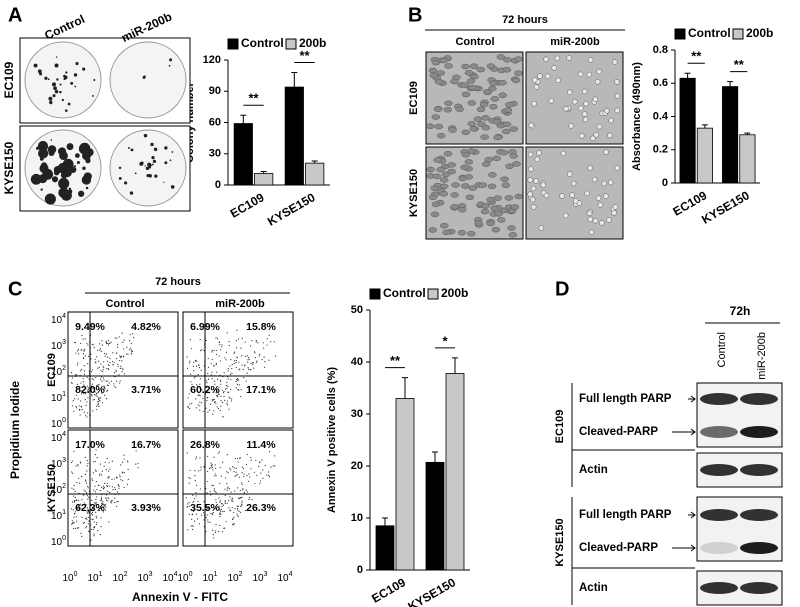 The width and height of the screenshot is (800, 607). Describe the element at coordinates (176, 574) in the screenshot. I see `tick-exp: 4` at that location.